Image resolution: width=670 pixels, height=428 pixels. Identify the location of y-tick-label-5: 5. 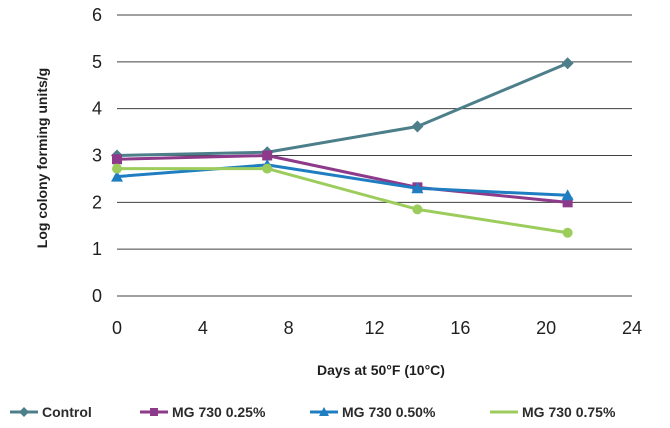
(97, 62).